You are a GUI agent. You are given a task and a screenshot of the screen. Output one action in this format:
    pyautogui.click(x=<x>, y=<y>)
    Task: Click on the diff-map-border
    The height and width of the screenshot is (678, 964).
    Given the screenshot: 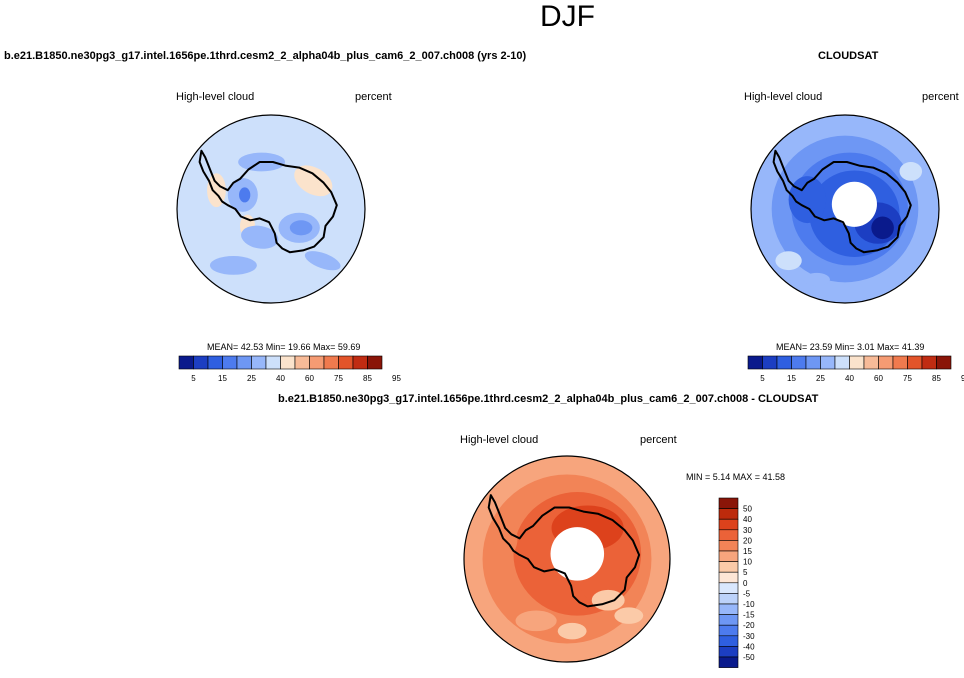 What is the action you would take?
    pyautogui.click(x=567, y=559)
    